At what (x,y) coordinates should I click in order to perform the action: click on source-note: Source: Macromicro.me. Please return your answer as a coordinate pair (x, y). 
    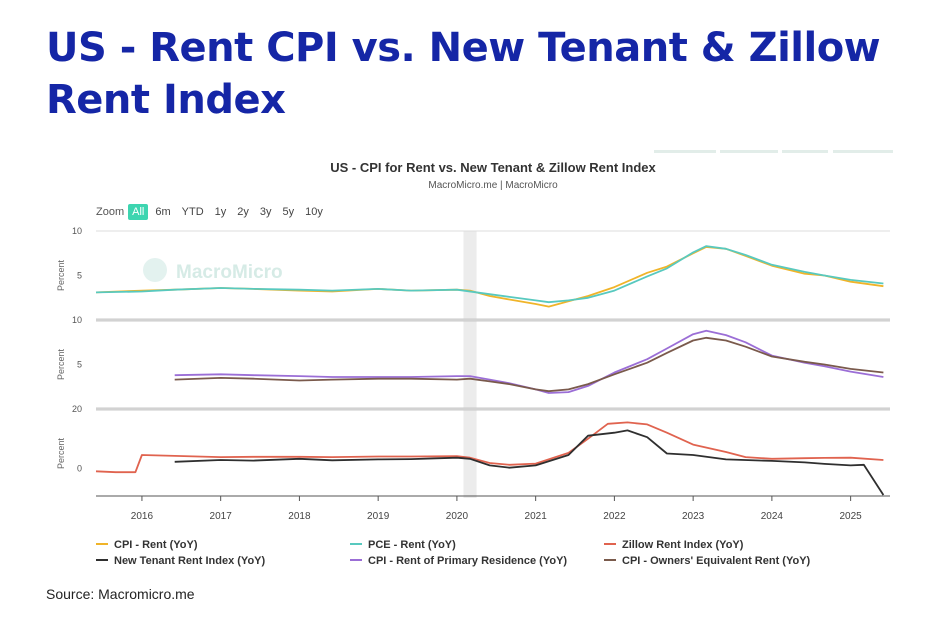
    Looking at the image, I should click on (120, 594).